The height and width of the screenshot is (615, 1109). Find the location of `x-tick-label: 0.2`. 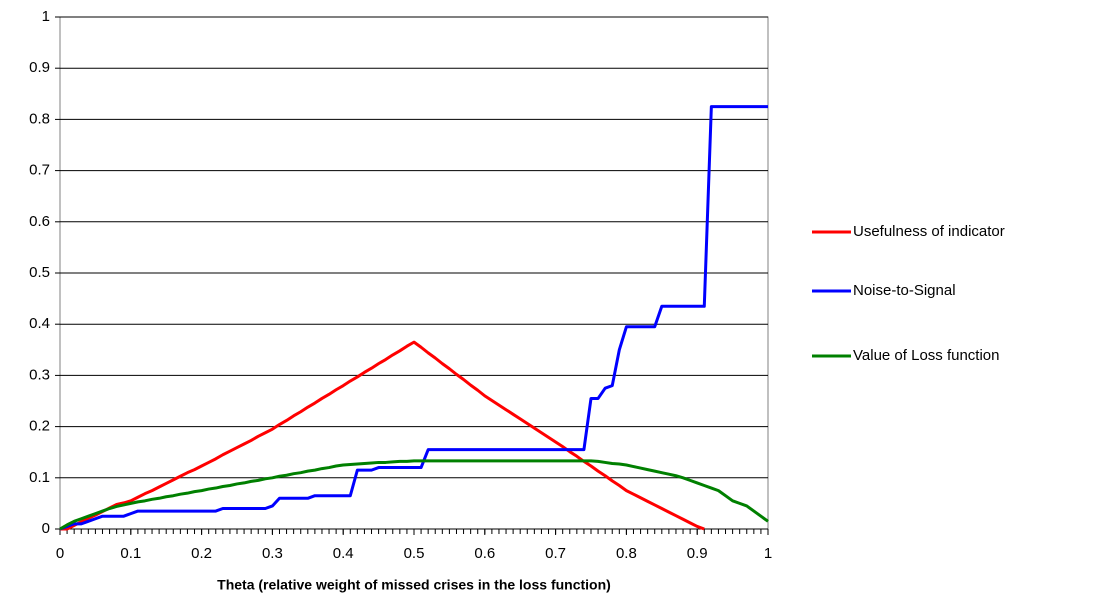

x-tick-label: 0.2 is located at coordinates (201, 553).